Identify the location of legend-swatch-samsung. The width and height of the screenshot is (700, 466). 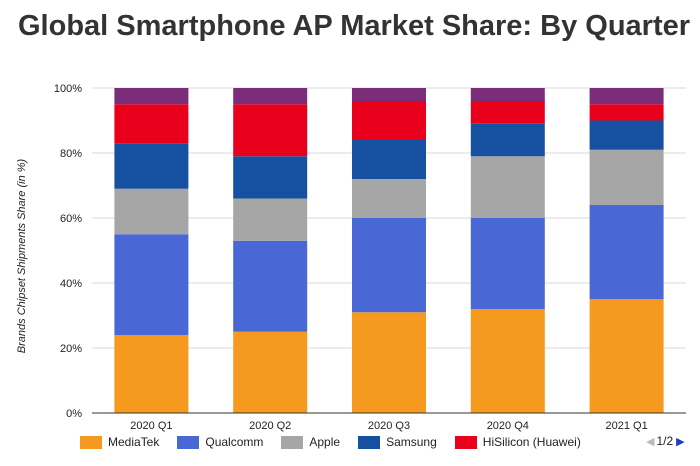
(369, 442).